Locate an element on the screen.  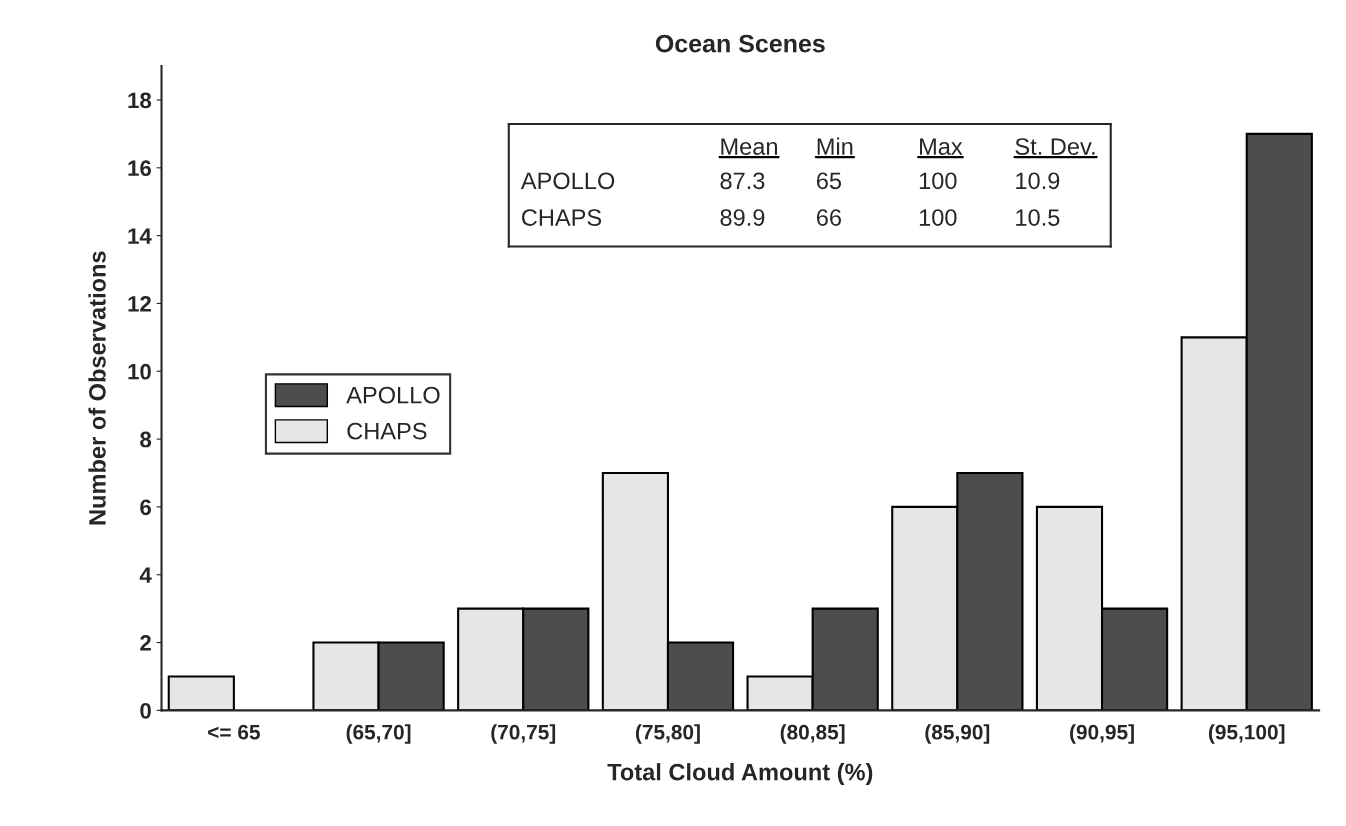
annotation: 65 is located at coordinates (829, 181).